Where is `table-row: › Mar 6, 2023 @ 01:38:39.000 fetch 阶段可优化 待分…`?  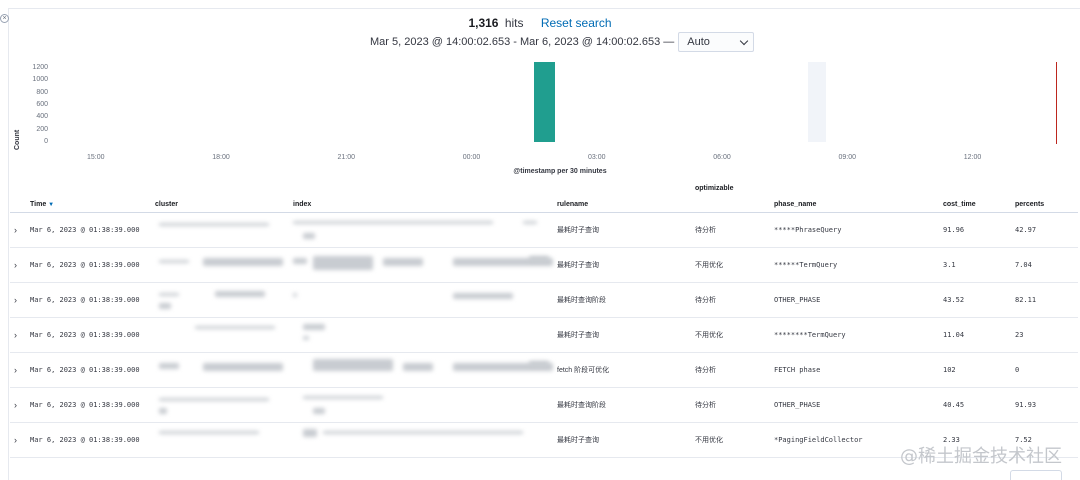
table-row: › Mar 6, 2023 @ 01:38:39.000 fetch 阶段可优化 待分… is located at coordinates (544, 370).